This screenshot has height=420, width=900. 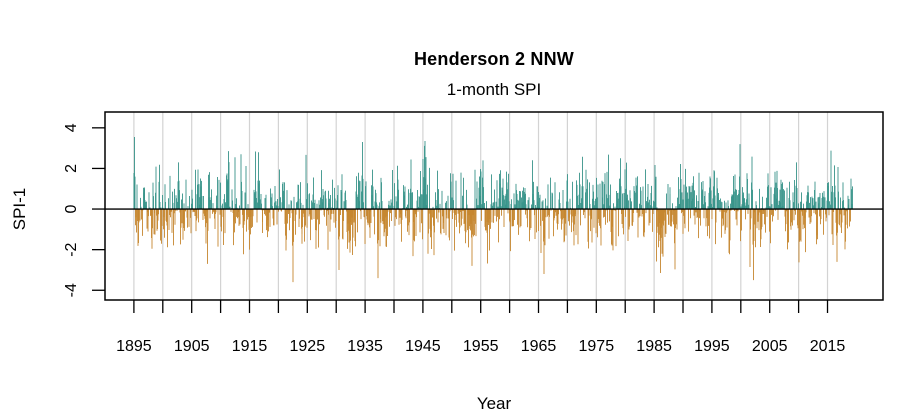 What do you see at coordinates (71, 249) in the screenshot?
I see `y-tick-label: -2` at bounding box center [71, 249].